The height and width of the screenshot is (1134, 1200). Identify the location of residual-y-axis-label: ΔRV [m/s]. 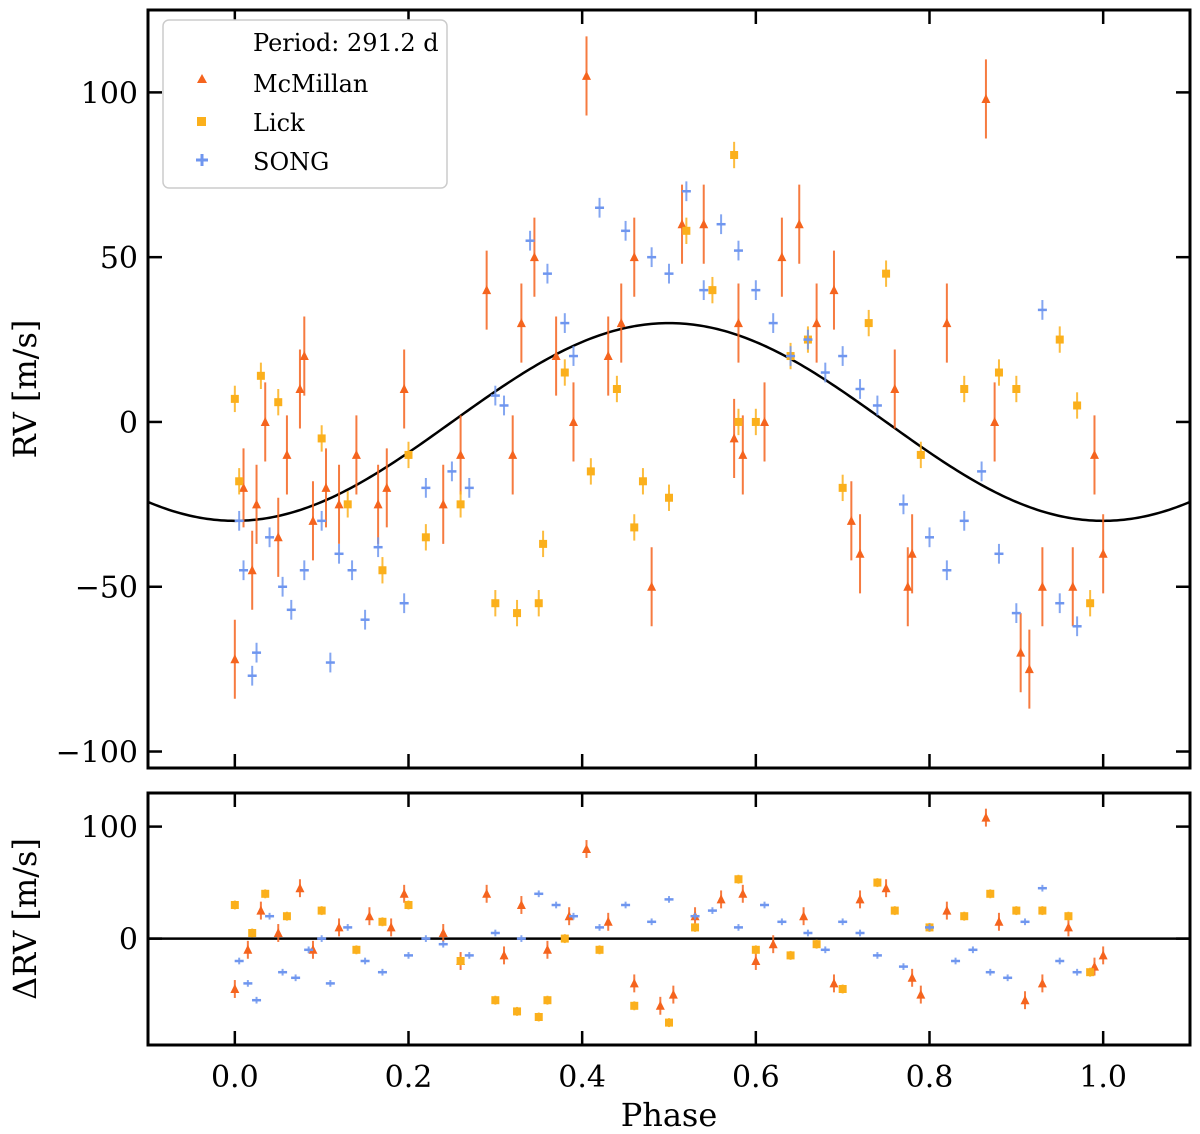
(25, 919).